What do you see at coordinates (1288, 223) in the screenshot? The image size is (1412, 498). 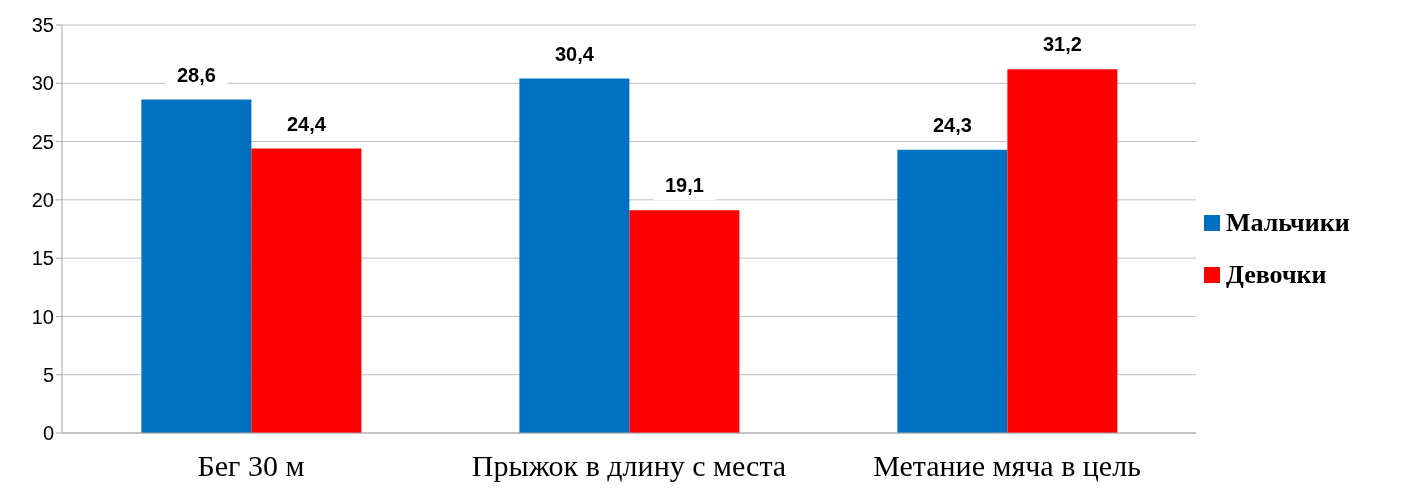 I see `legend-label: Мальчики` at bounding box center [1288, 223].